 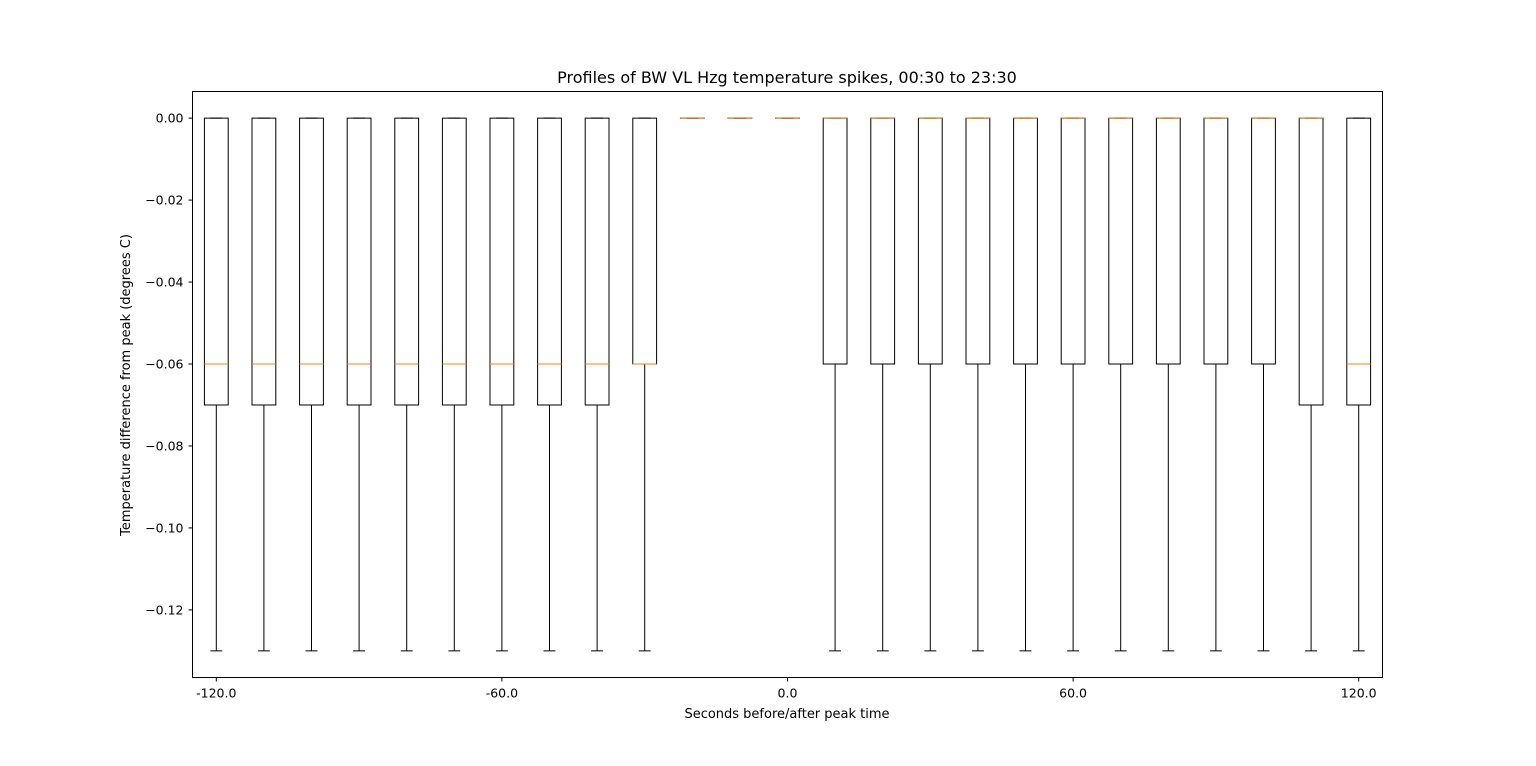 I want to click on x-tick-label: -60.0, so click(x=502, y=693).